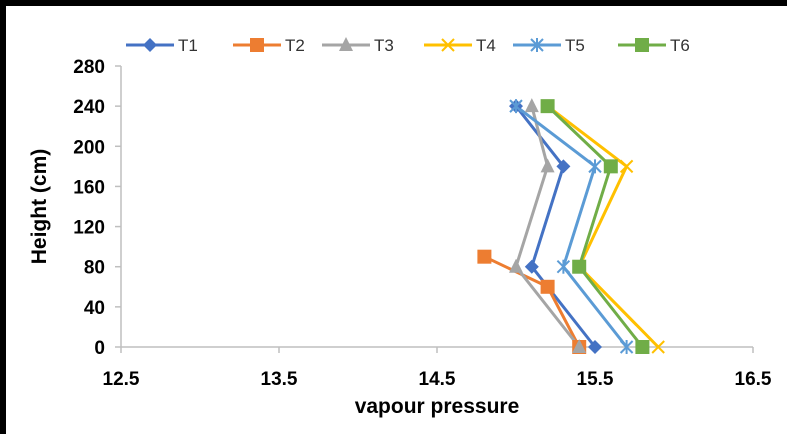 The image size is (787, 434). Describe the element at coordinates (39, 207) in the screenshot. I see `y-axis-title: Height (cm)` at that location.